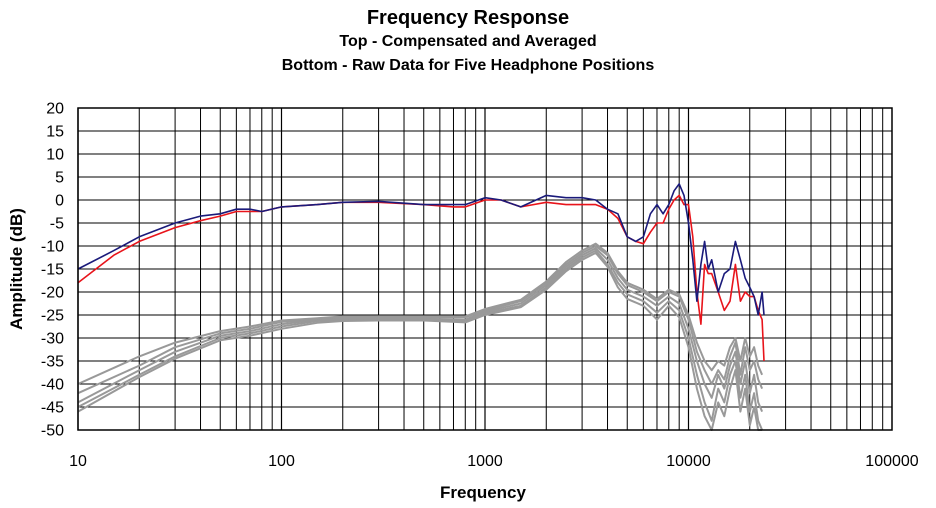  Describe the element at coordinates (281, 461) in the screenshot. I see `x-tick-label: 100` at that location.